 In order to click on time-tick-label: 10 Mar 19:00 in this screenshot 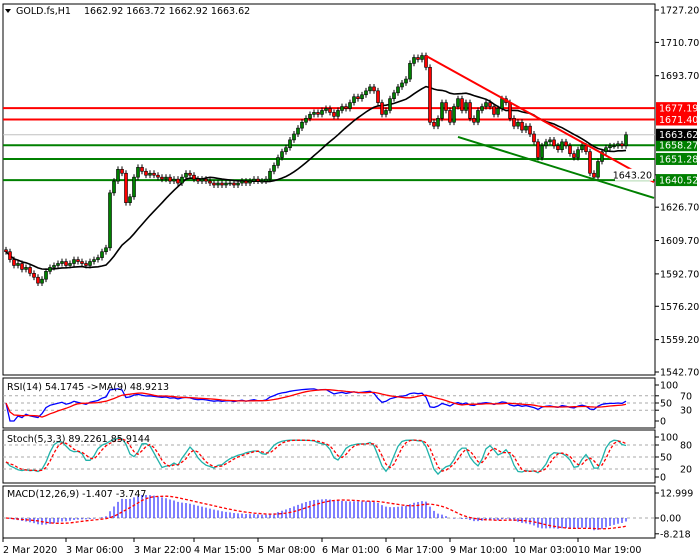, I will do `click(609, 550)`.